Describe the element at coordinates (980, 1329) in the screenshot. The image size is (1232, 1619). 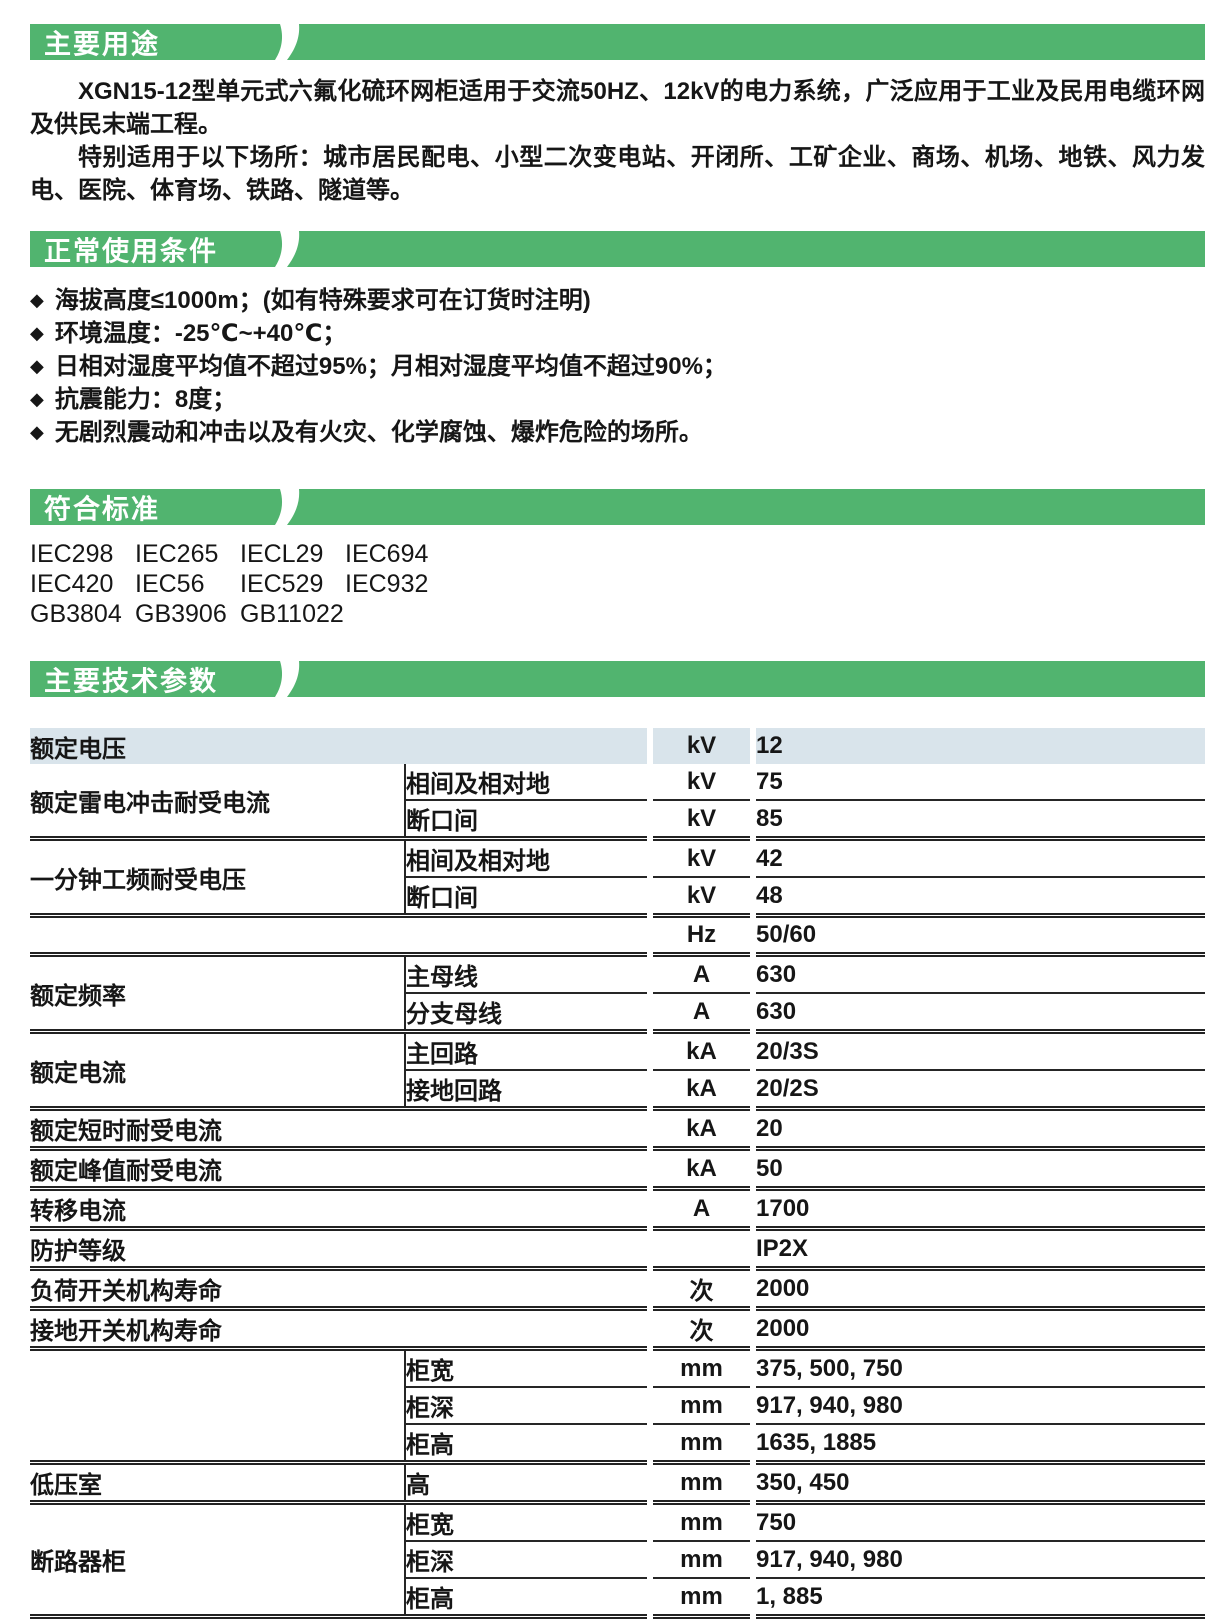
I see `param-value: 2000` at that location.